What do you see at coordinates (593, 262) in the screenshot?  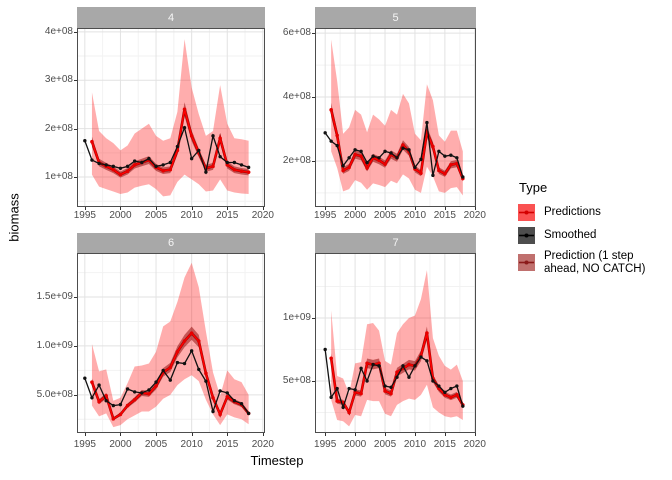 I see `legend-item-prediction-no-catch: Prediction (1 step ahead, NO CATCH)` at bounding box center [593, 262].